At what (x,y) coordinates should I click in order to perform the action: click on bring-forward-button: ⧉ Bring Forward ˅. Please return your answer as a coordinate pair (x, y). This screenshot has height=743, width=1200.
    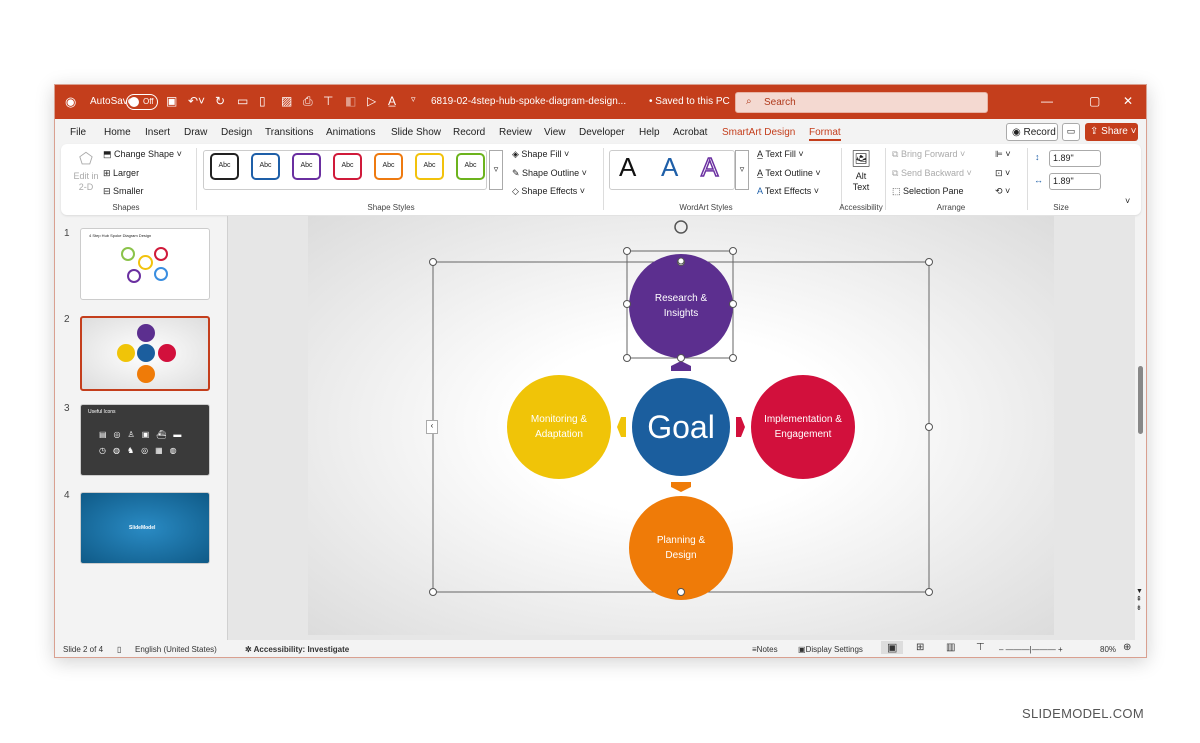
    Looking at the image, I should click on (929, 154).